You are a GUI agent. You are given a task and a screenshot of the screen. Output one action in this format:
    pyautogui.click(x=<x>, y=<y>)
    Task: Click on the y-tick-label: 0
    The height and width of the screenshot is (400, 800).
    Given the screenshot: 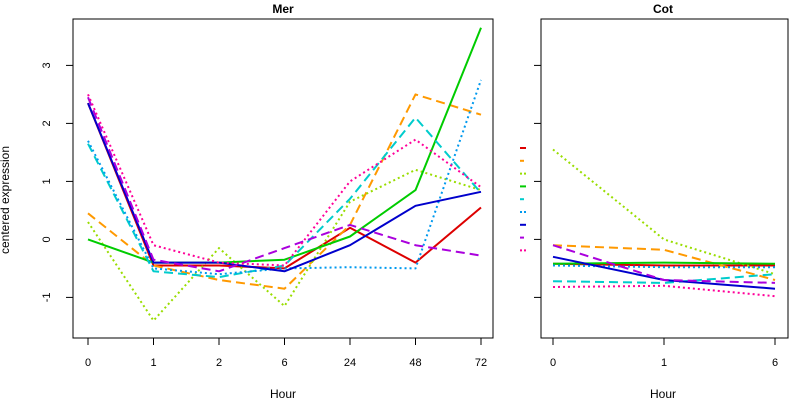 What is the action you would take?
    pyautogui.click(x=47, y=239)
    